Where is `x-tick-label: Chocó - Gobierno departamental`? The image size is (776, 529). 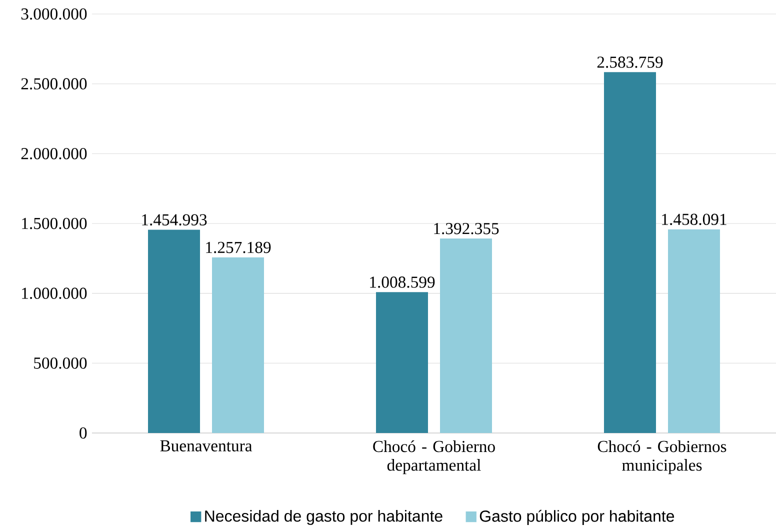
x-tick-label: Chocó - Gobierno departamental is located at coordinates (434, 457).